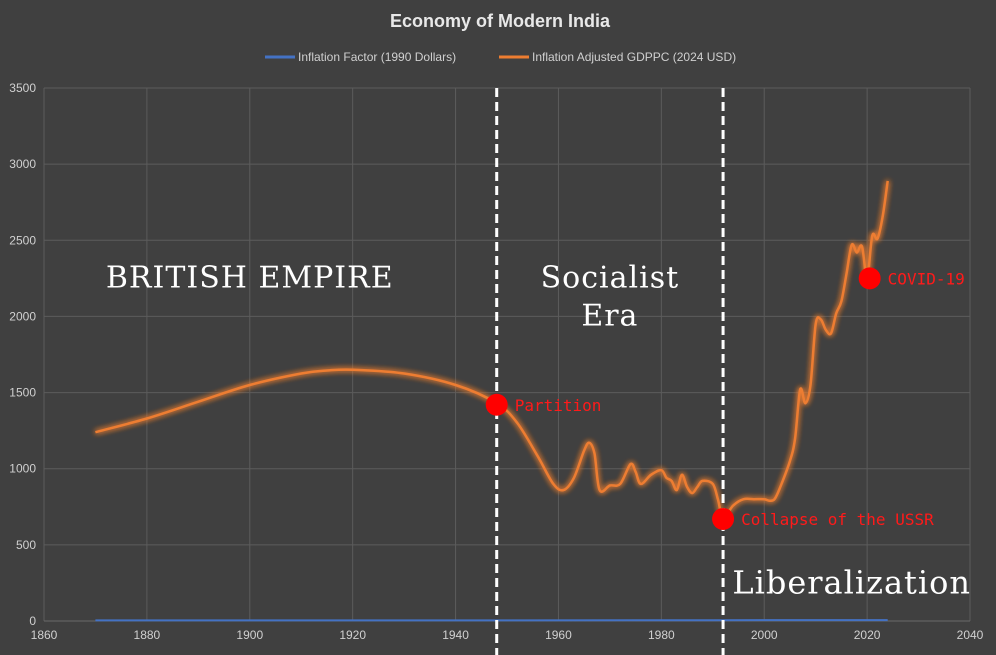 The image size is (996, 655). I want to click on event-label-0: Partition, so click(558, 405).